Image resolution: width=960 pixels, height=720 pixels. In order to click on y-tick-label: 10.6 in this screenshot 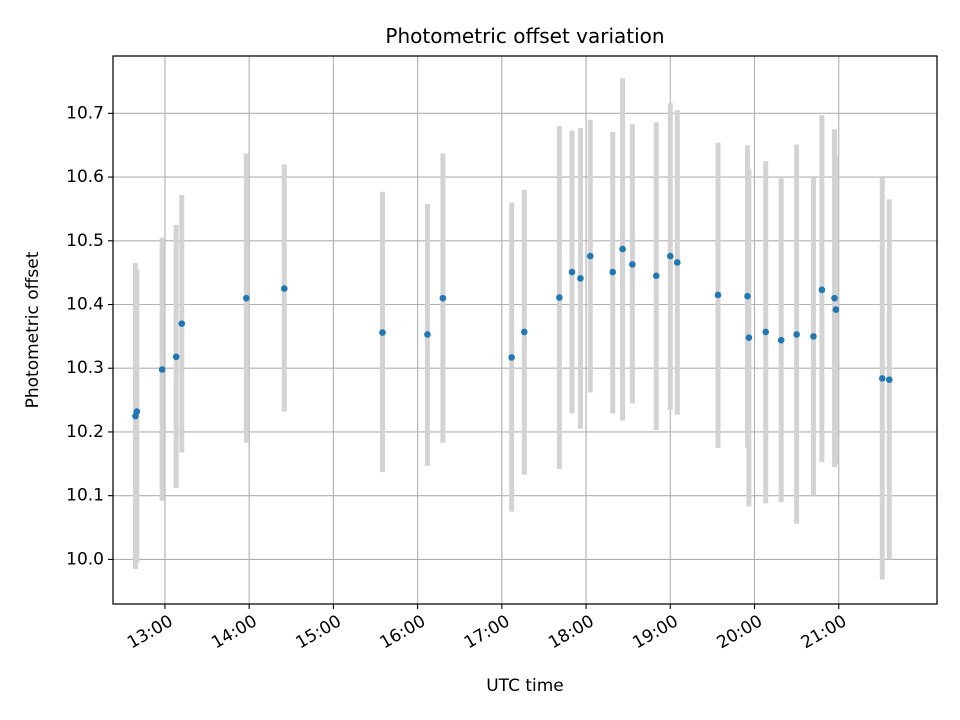, I will do `click(85, 177)`.